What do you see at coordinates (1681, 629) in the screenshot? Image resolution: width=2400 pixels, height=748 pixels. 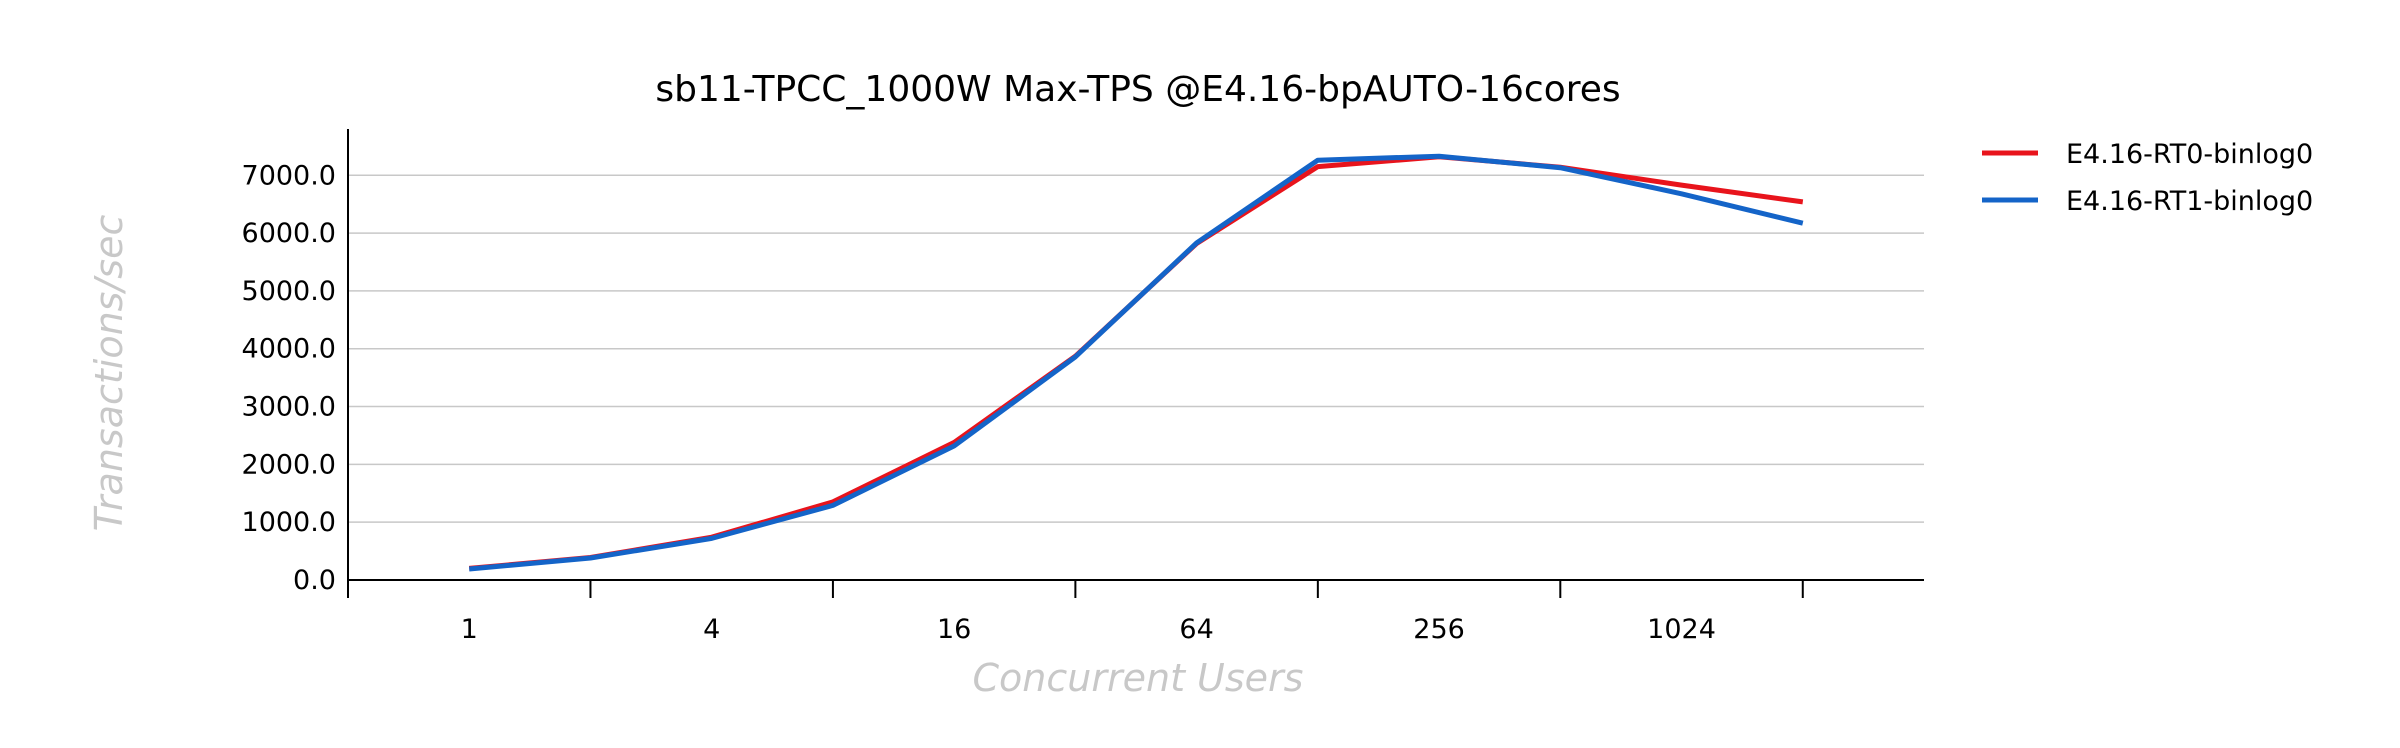 I see `x-tick-label: 1024` at bounding box center [1681, 629].